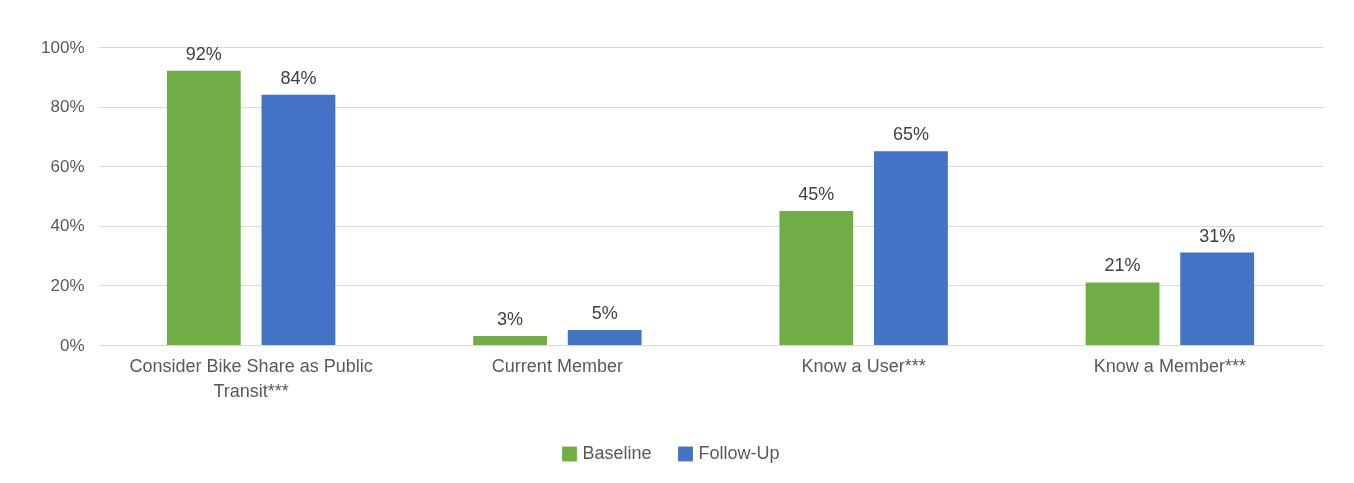 This screenshot has height=483, width=1354. Describe the element at coordinates (67, 285) in the screenshot. I see `y-tick-label: 20%` at that location.